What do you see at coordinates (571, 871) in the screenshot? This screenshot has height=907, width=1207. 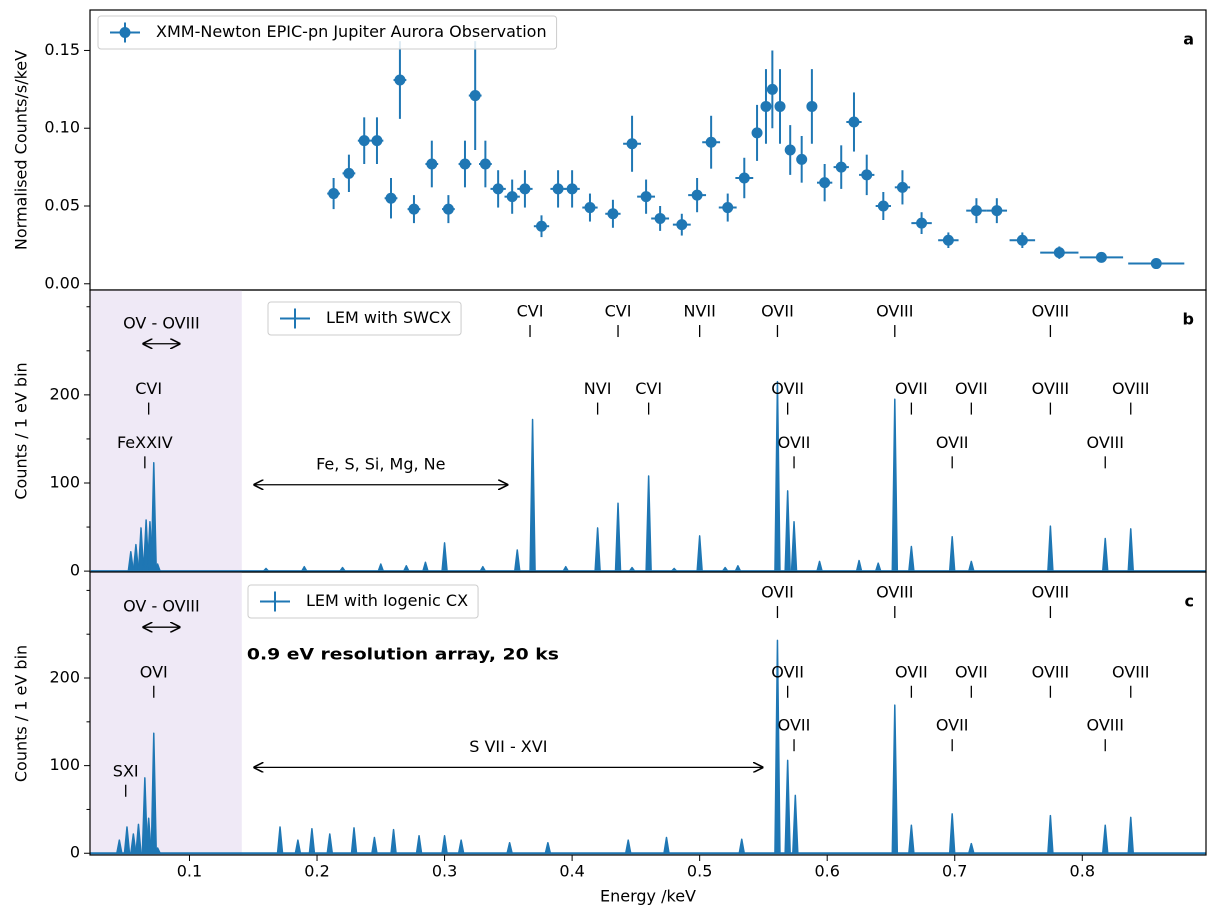 I see `x-tick-label: 0.4` at bounding box center [571, 871].